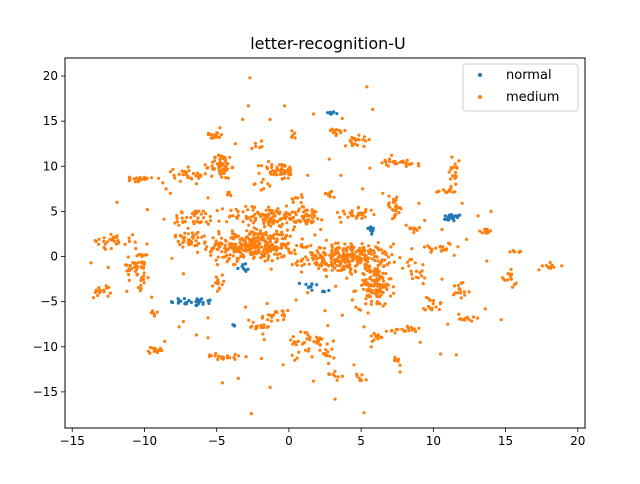  Describe the element at coordinates (577, 441) in the screenshot. I see `x-tick-label: 20` at that location.